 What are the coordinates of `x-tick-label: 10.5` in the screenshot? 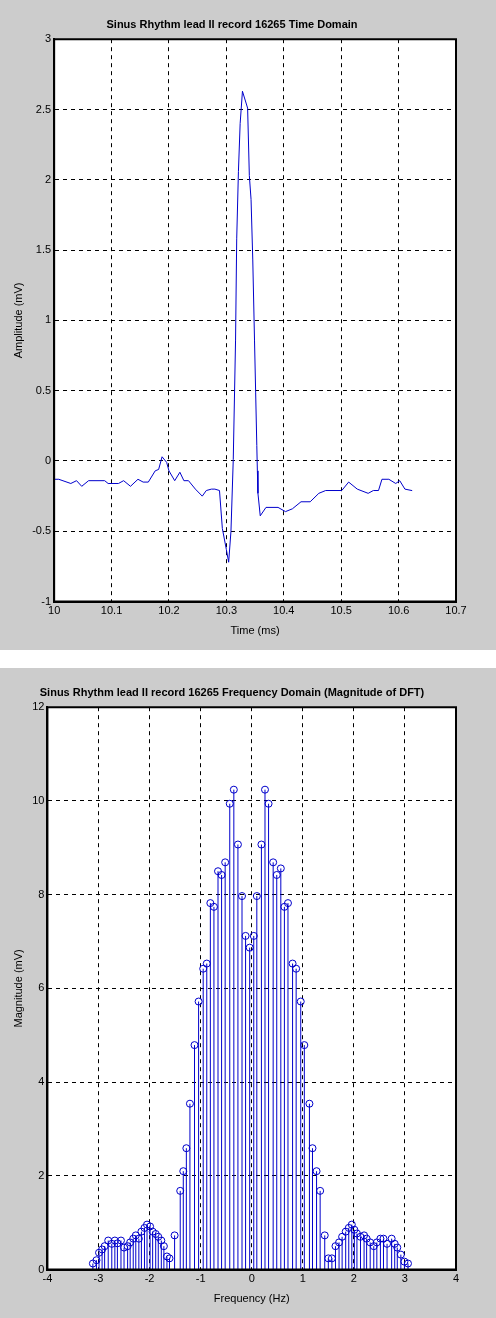 It's located at (341, 610).